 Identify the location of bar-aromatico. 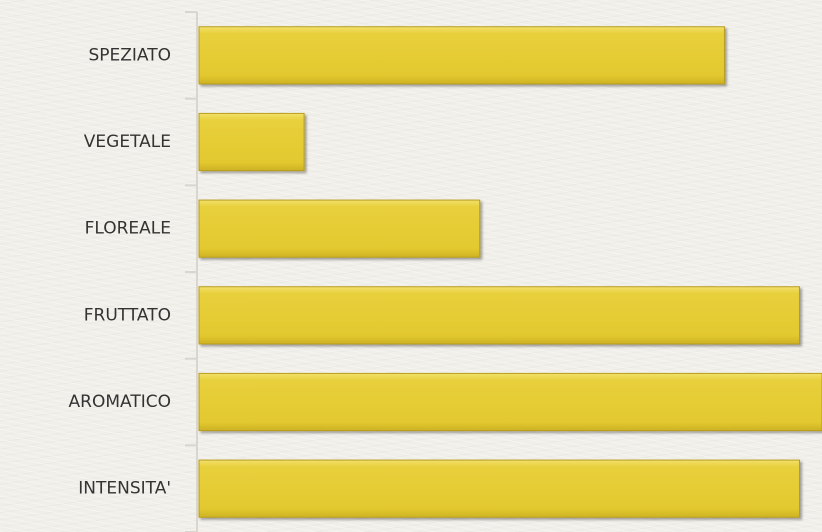
(510, 402).